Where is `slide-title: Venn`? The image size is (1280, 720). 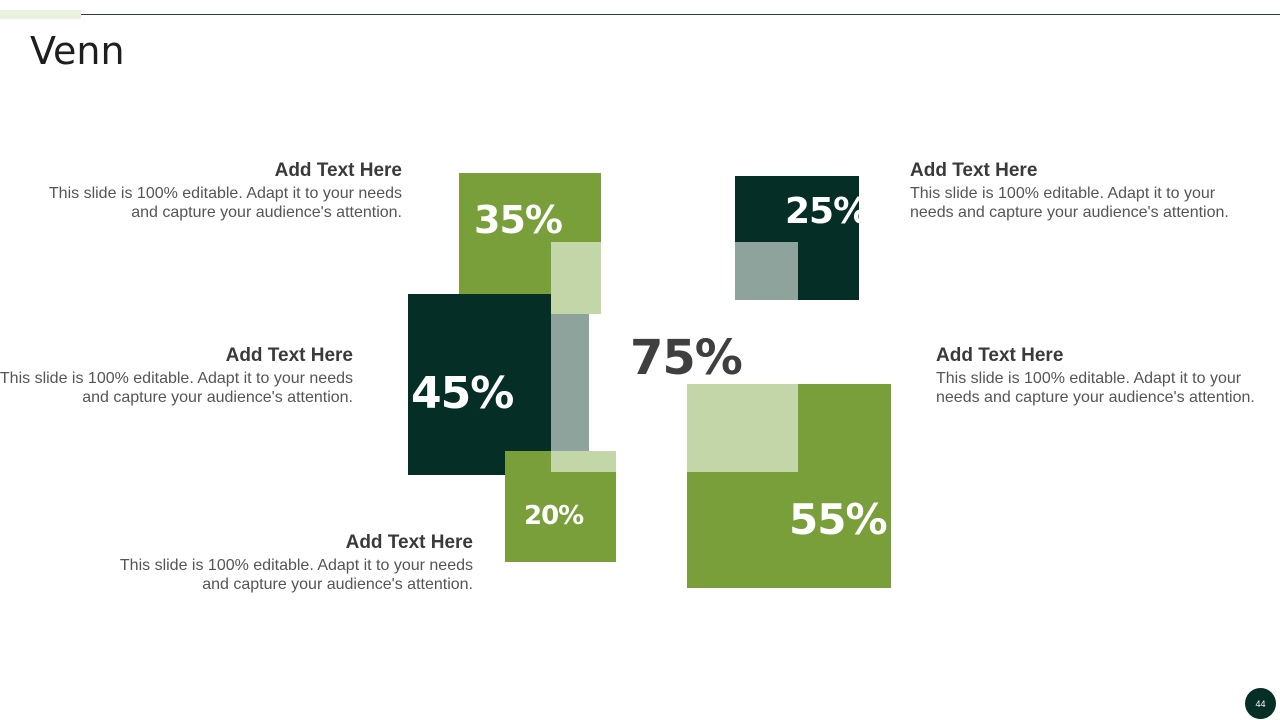 slide-title: Venn is located at coordinates (77, 51).